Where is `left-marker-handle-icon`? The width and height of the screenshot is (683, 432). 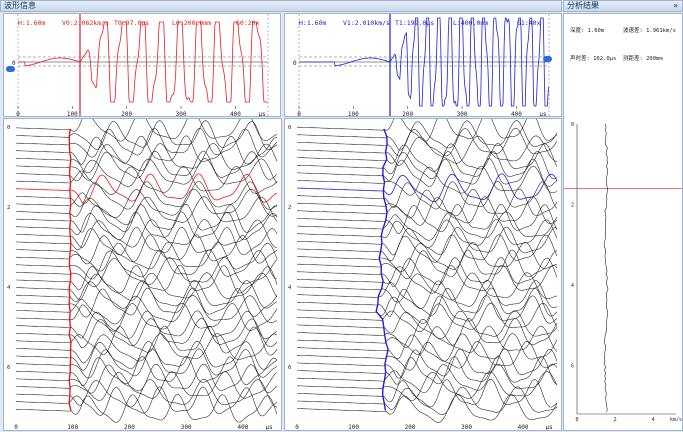
left-marker-handle-icon is located at coordinates (10, 69).